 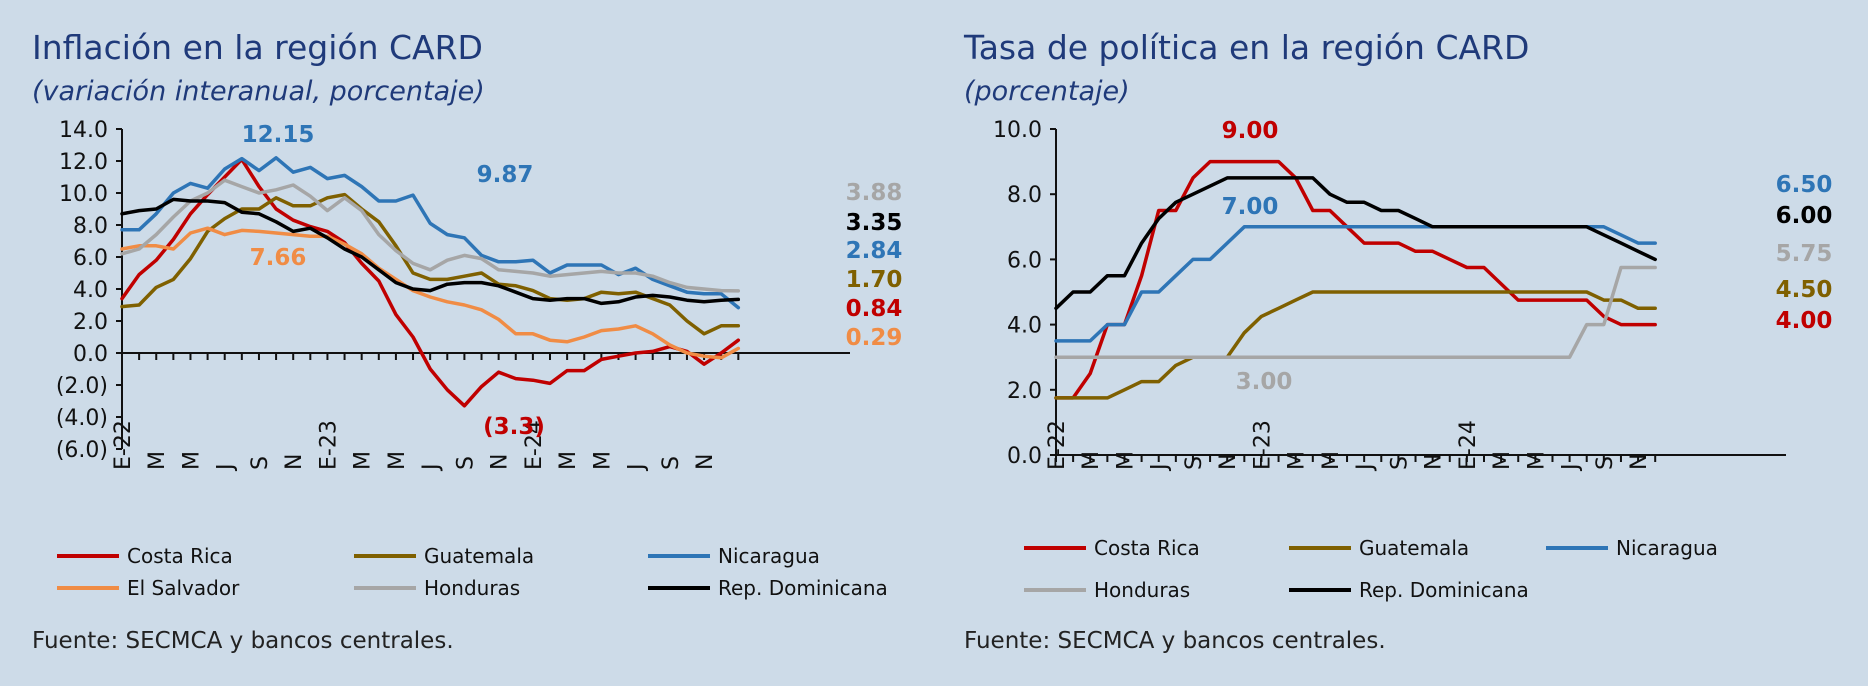 I want to click on data-label-costa-rica: 0.84, so click(x=874, y=309).